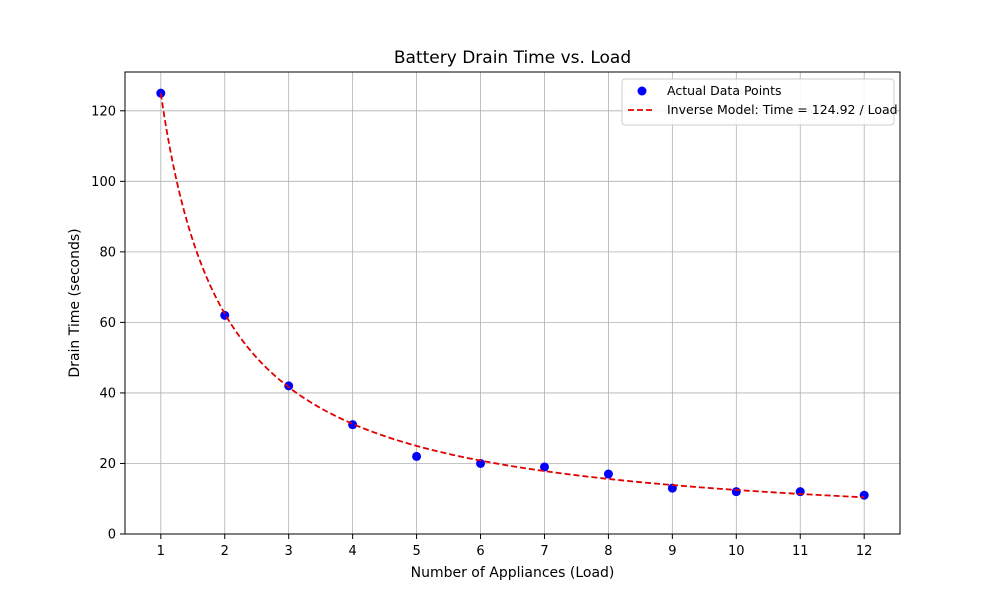 The image size is (1000, 600). What do you see at coordinates (513, 573) in the screenshot?
I see `x-axis-label: Number of Appliances (Load)` at bounding box center [513, 573].